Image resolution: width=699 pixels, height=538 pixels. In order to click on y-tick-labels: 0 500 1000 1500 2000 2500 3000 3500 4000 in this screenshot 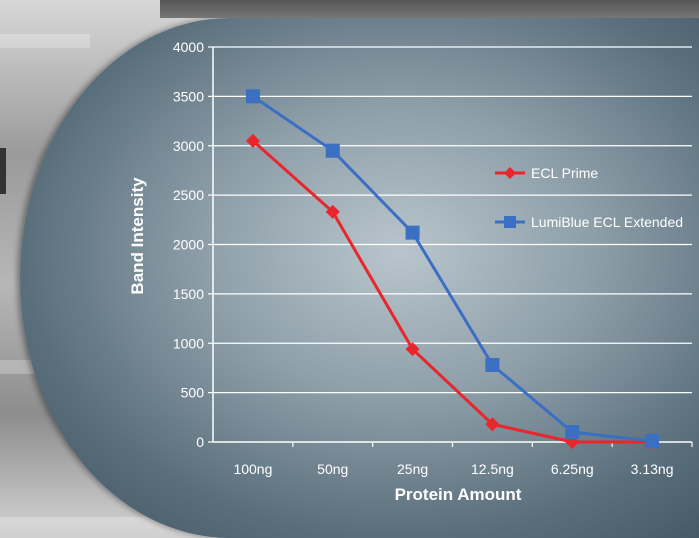, I will do `click(193, 244)`.